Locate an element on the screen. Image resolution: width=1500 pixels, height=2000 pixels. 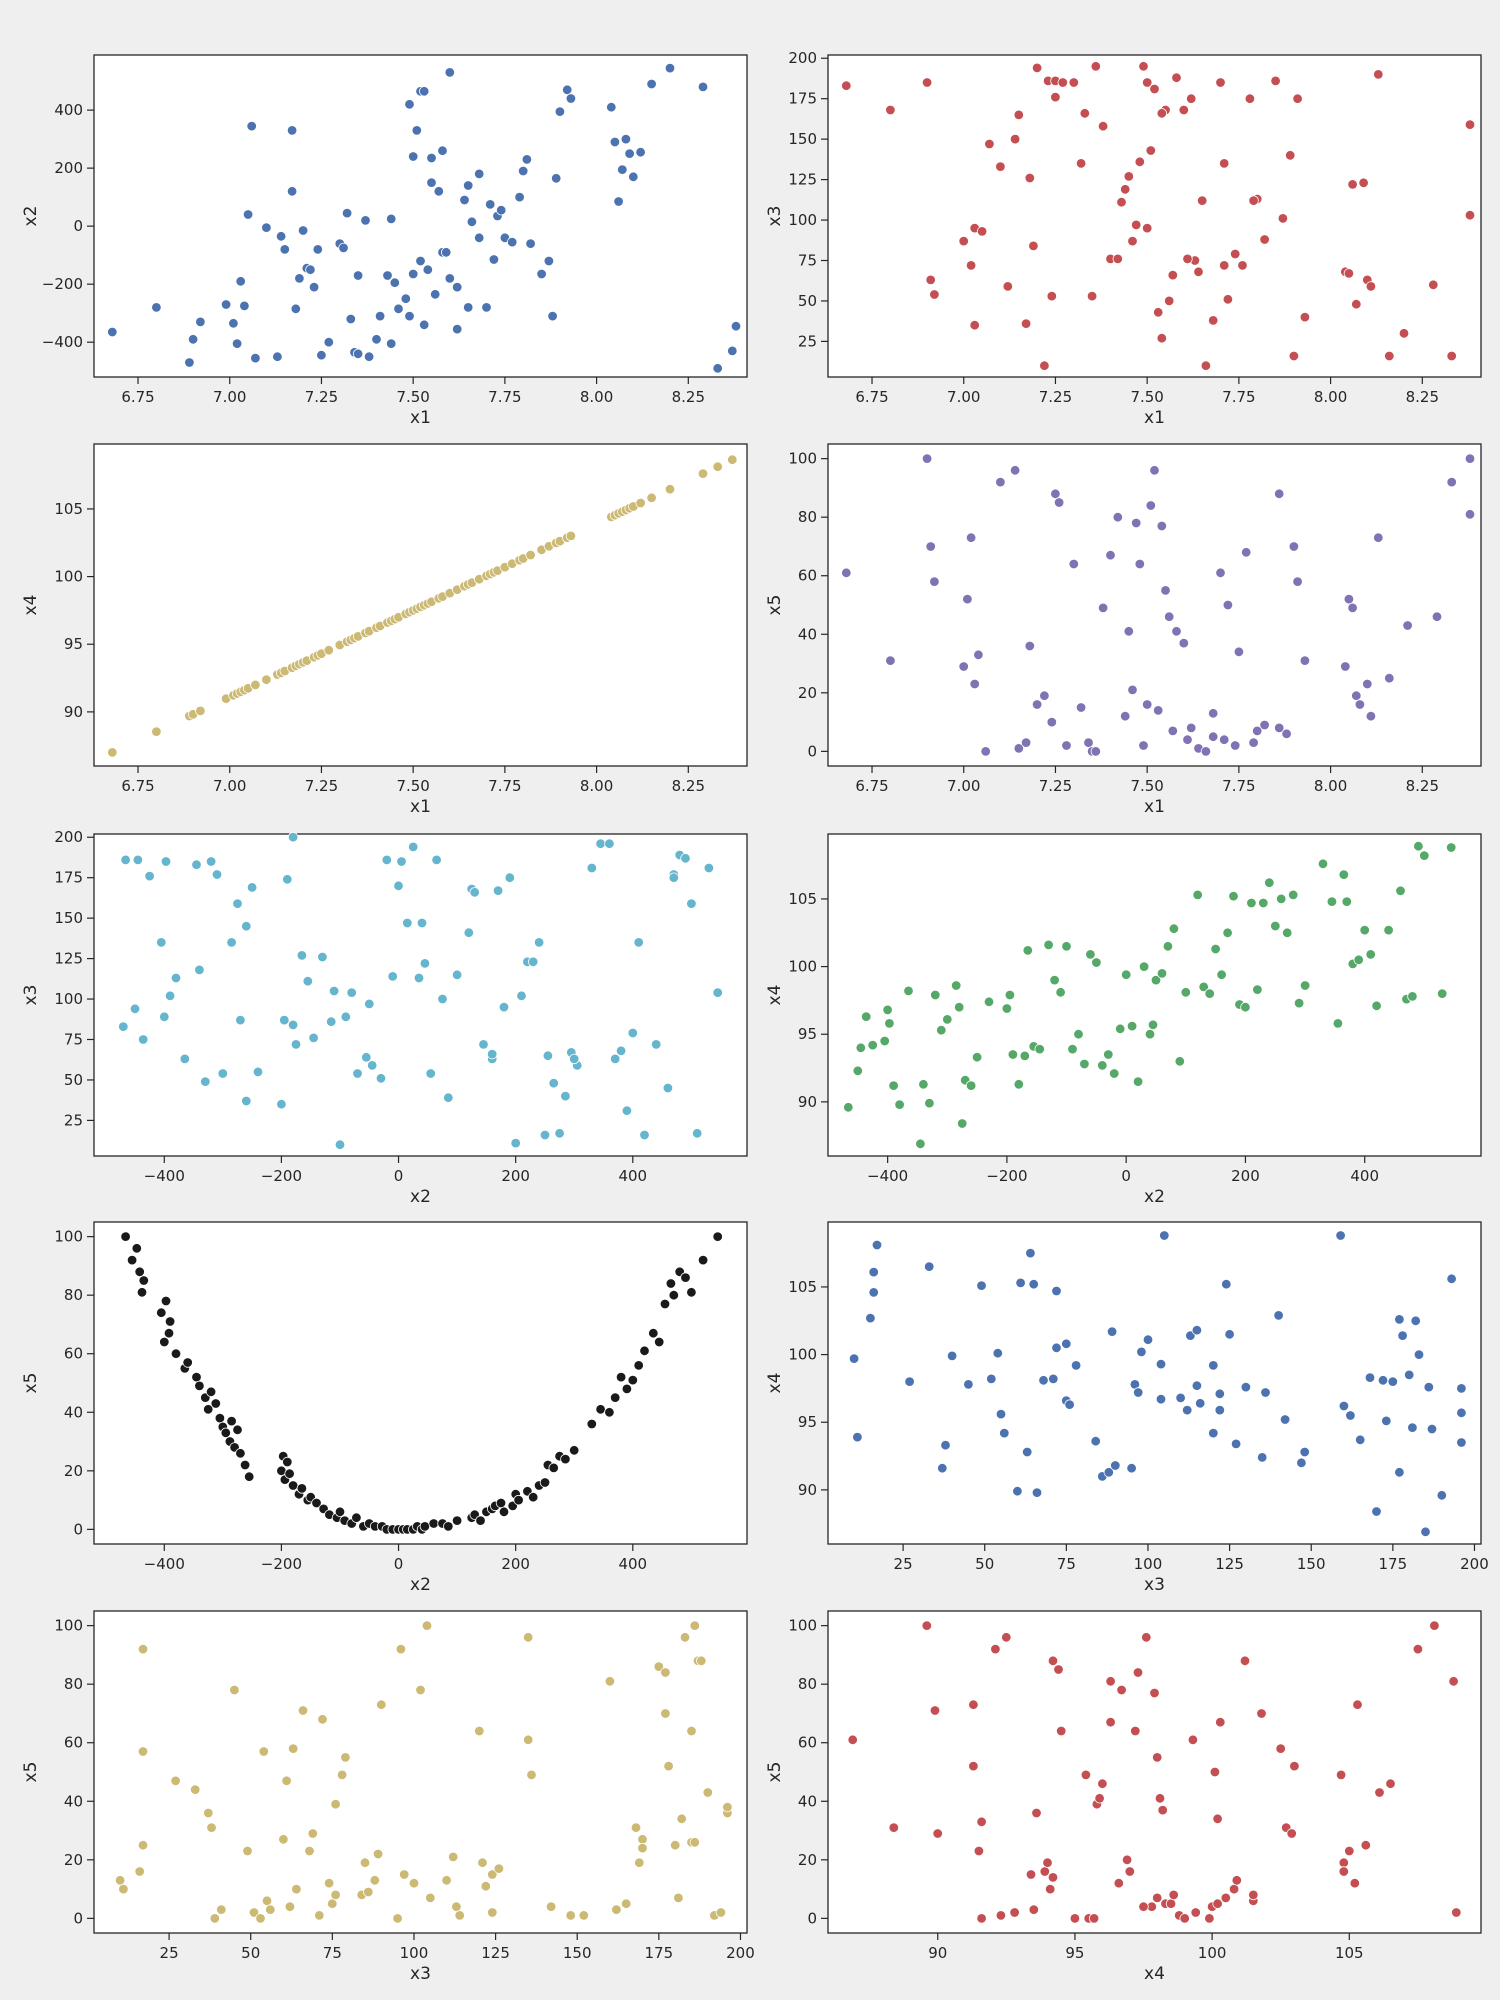
x-axis-label: x2 is located at coordinates (1154, 1197).